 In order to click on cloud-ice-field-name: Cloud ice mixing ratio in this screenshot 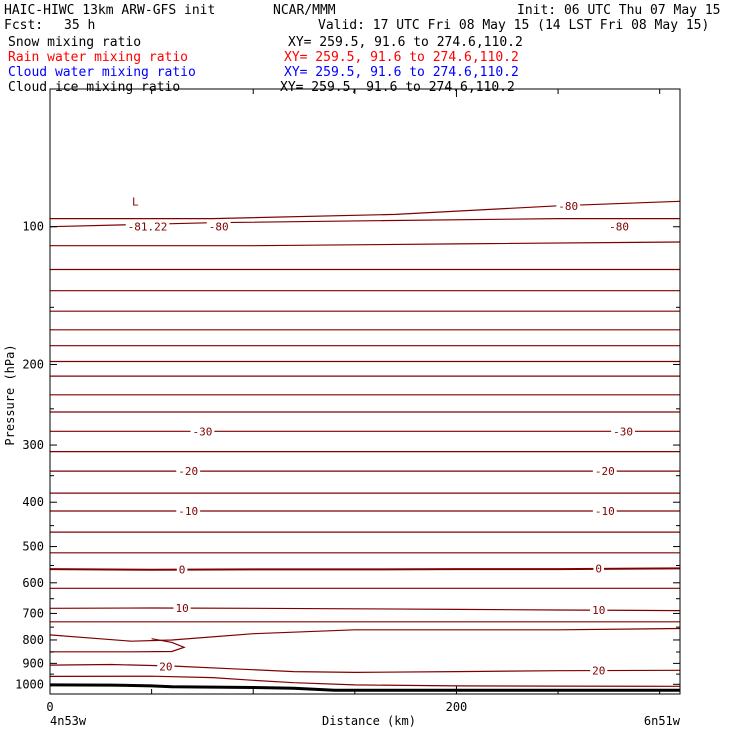, I will do `click(94, 87)`.